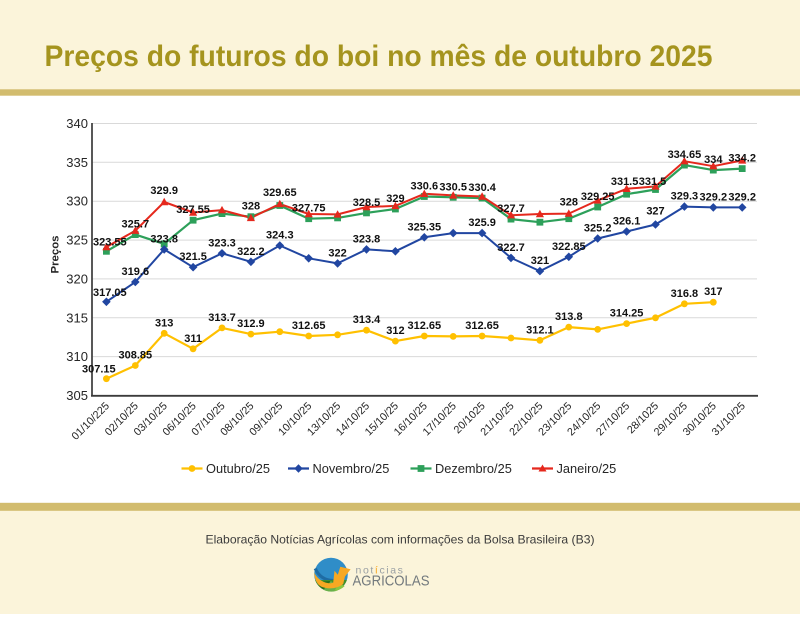 The width and height of the screenshot is (800, 619). What do you see at coordinates (482, 188) in the screenshot?
I see `svg-text: 330.4` at bounding box center [482, 188].